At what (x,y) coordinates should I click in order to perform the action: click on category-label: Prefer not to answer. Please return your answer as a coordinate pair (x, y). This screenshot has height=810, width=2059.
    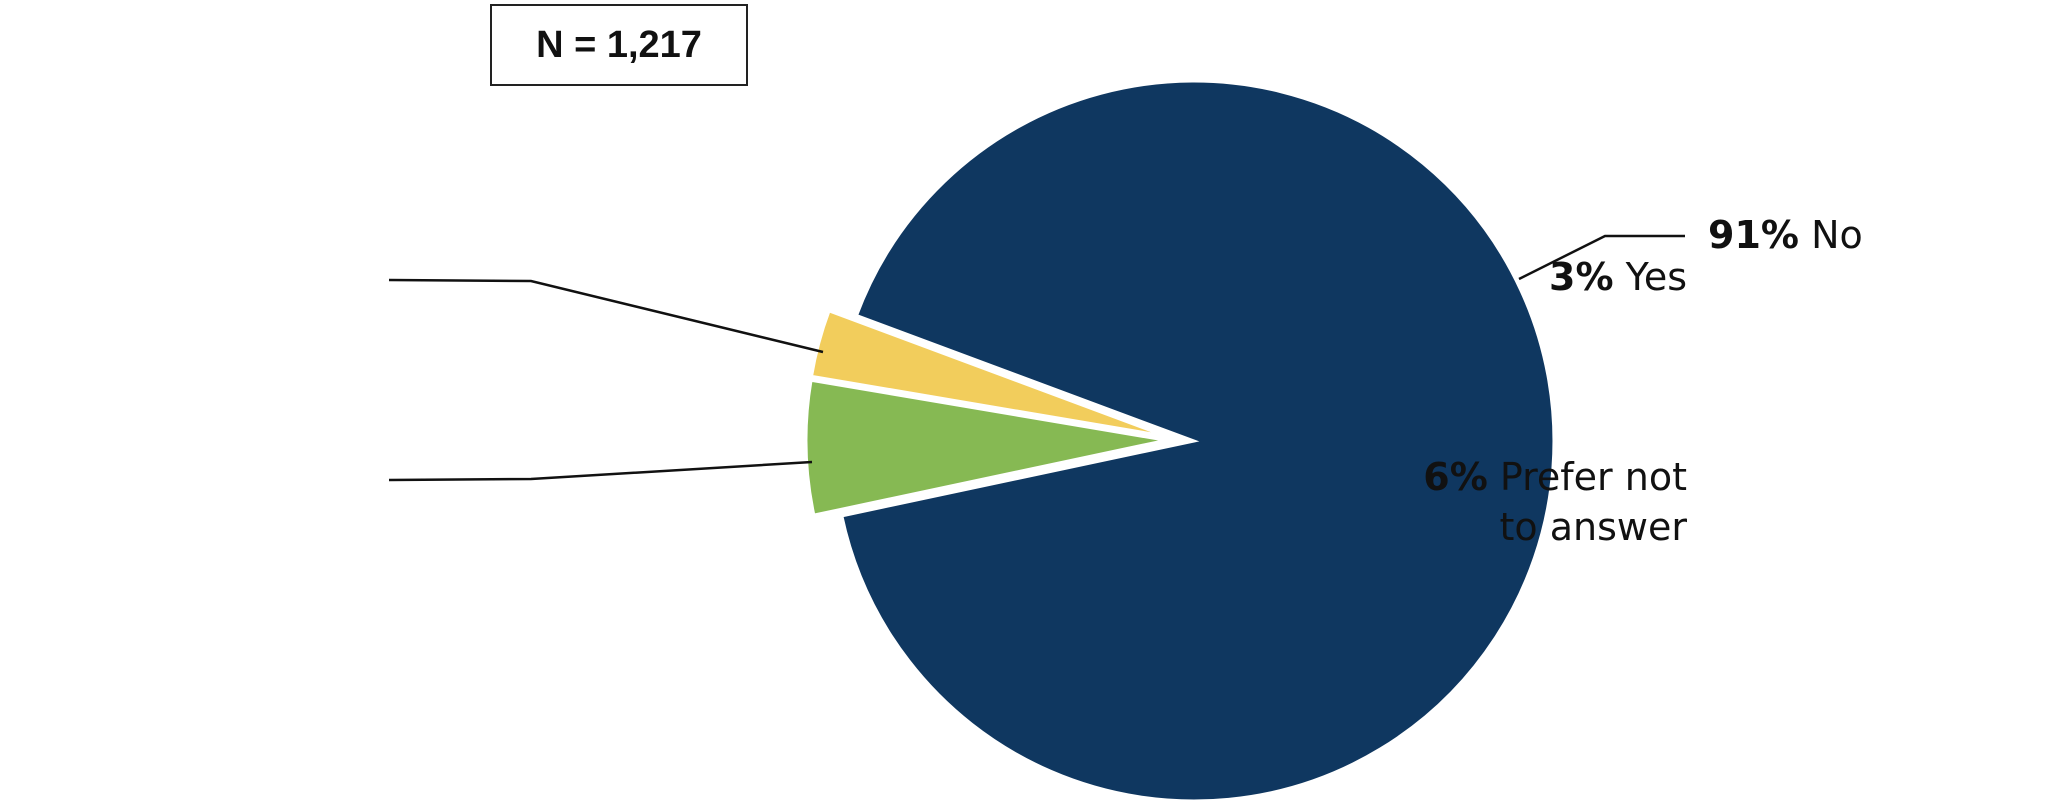
    Looking at the image, I should click on (1593, 502).